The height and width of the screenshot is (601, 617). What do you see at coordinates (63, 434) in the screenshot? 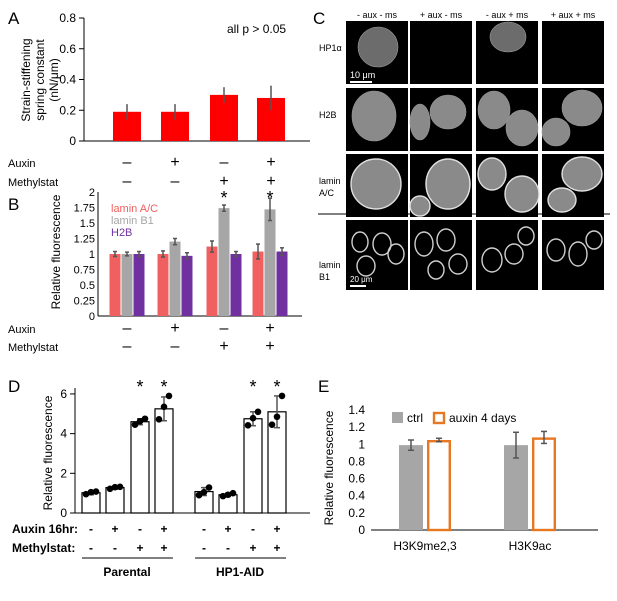
I see `panel-d-ytick-label-2: 4` at bounding box center [63, 434].